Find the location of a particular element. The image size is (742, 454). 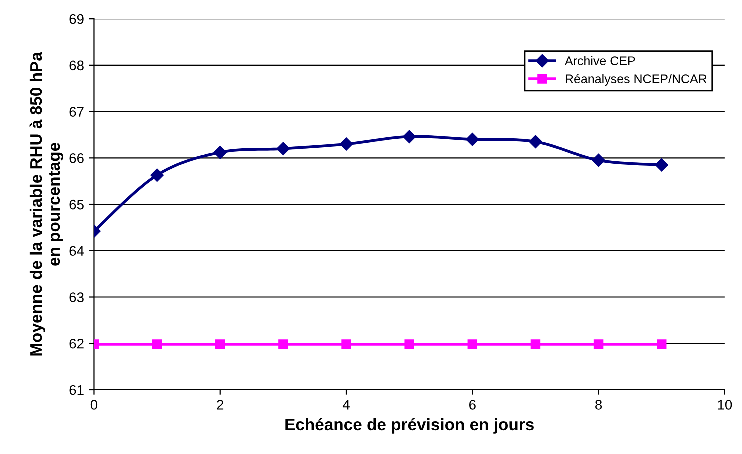

y-tick-label: 69 is located at coordinates (77, 19).